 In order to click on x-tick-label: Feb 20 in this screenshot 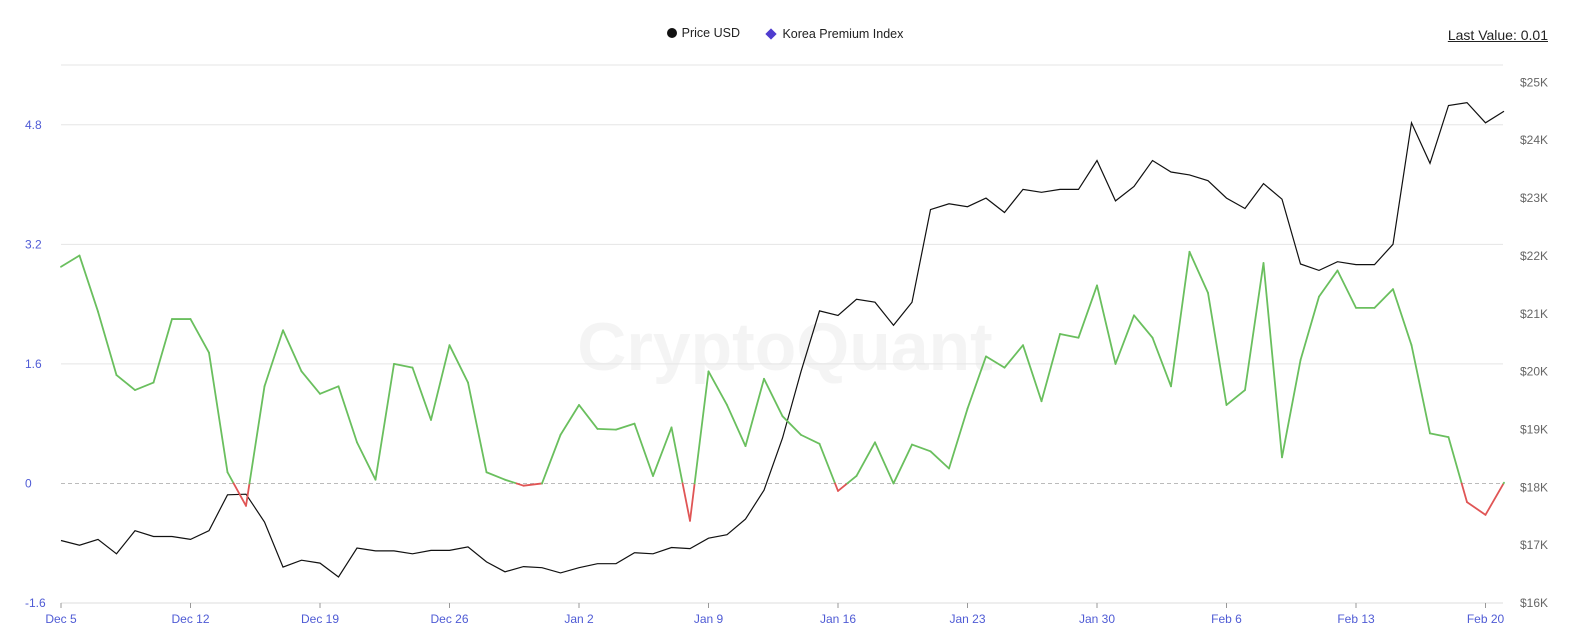, I will do `click(1486, 619)`.